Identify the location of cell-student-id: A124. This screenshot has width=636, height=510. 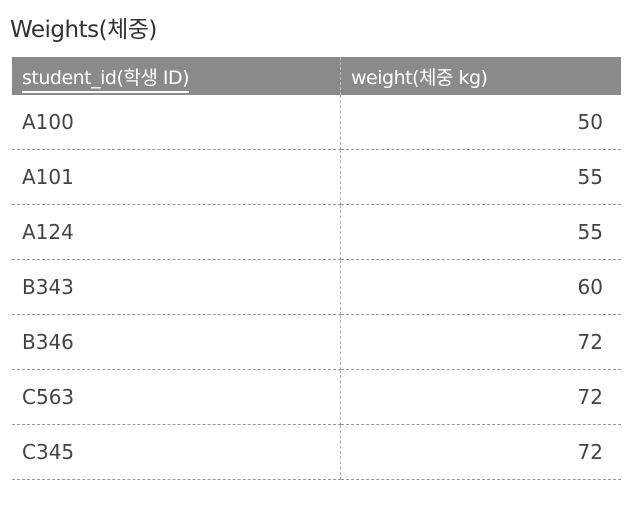
(176, 232).